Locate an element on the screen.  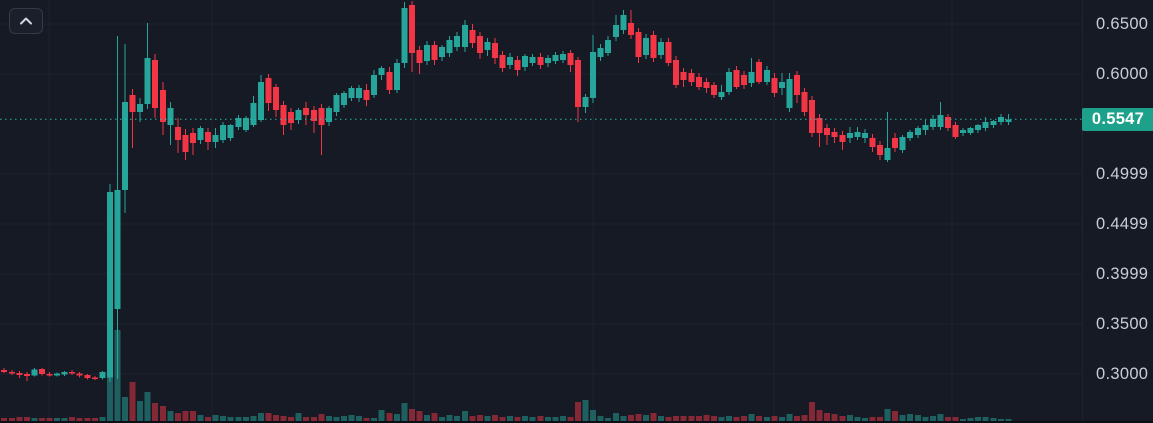
chart-bottom-edge is located at coordinates (576, 422).